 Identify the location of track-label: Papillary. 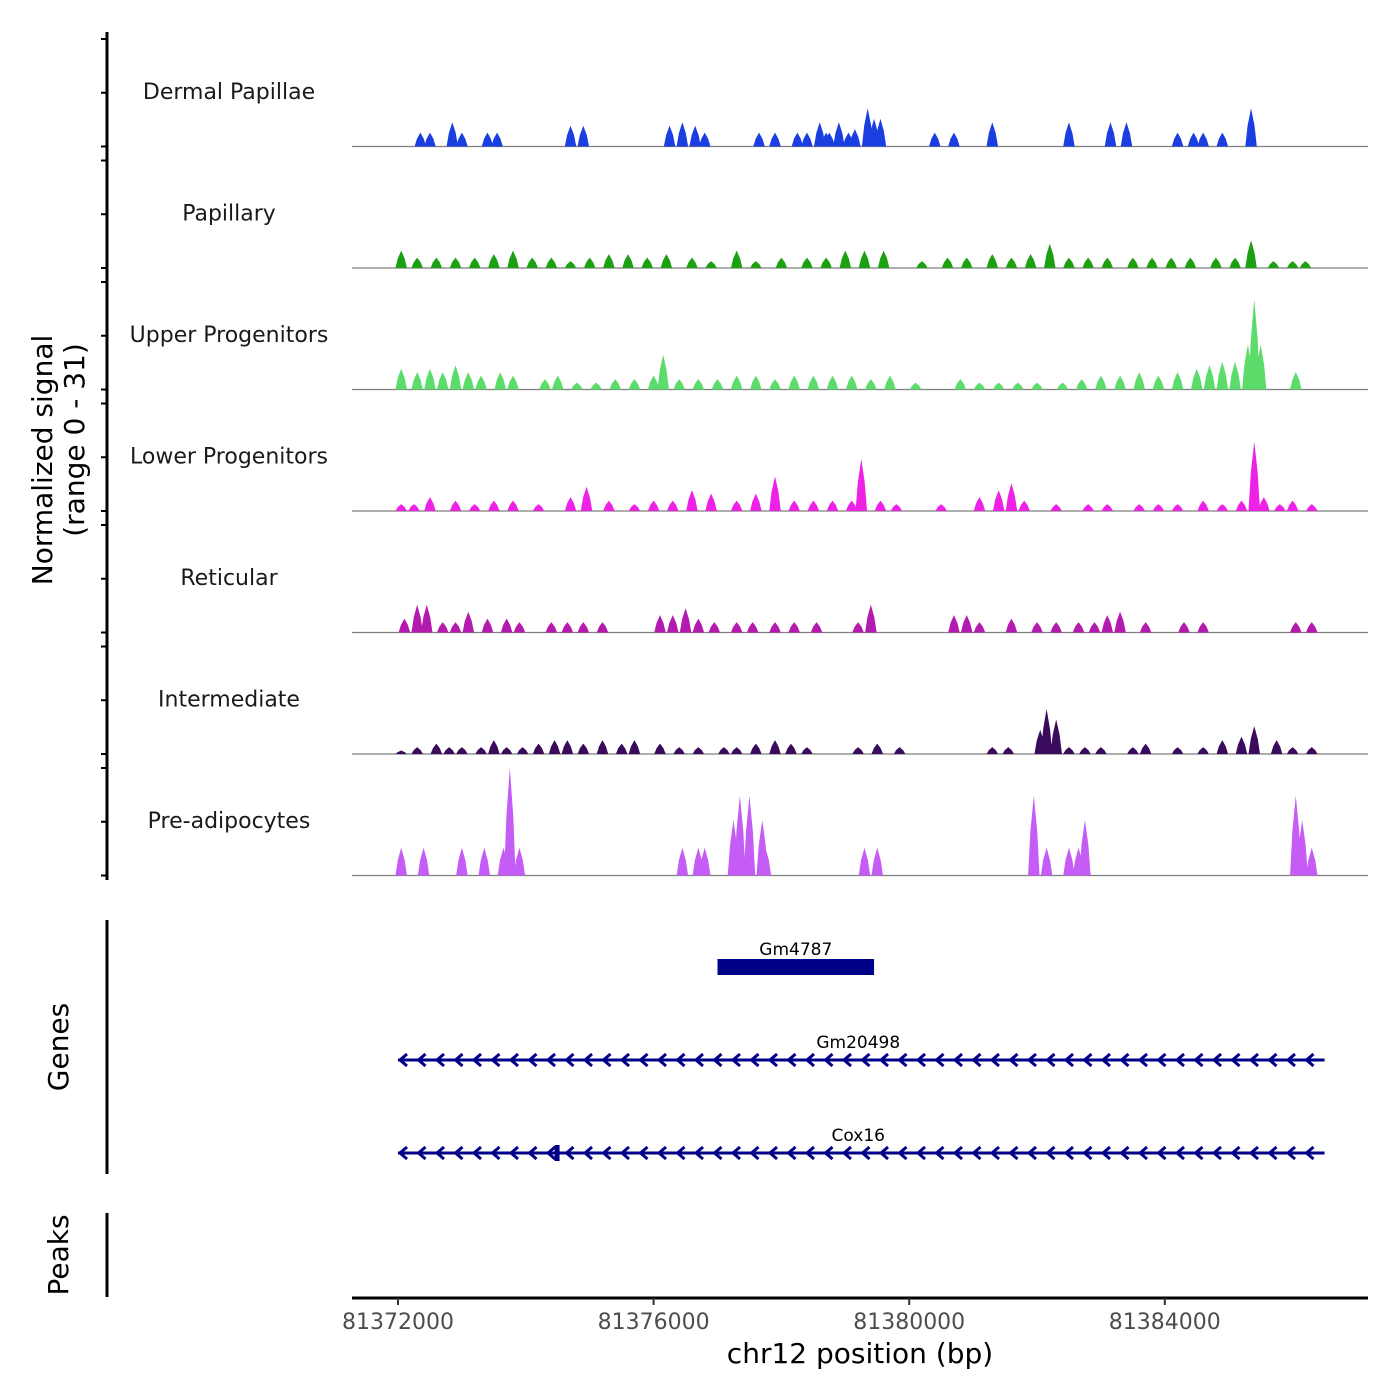
(229, 214).